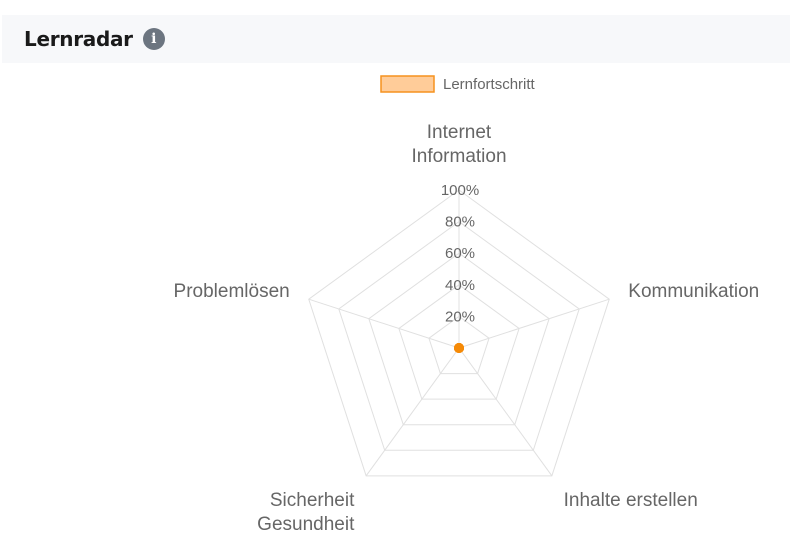 This screenshot has height=547, width=790. I want to click on axis-label: Sicherheit, so click(312, 500).